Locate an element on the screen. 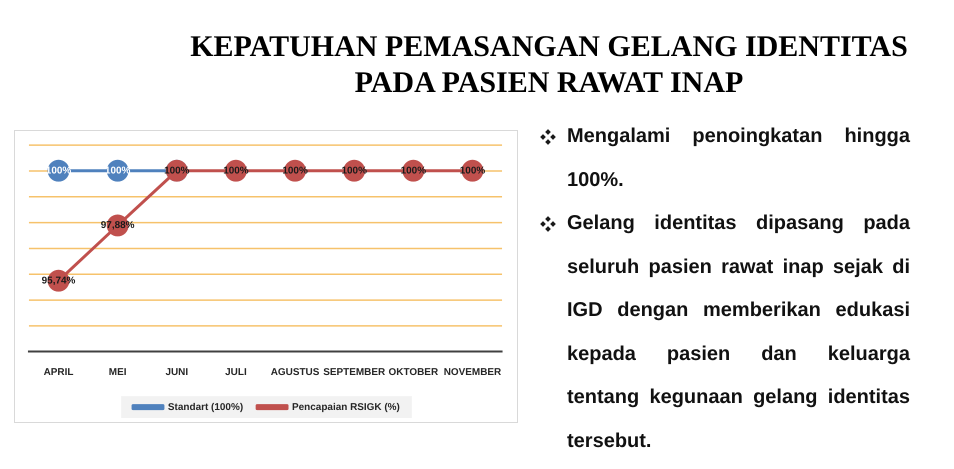  x-tick-label: JUNI is located at coordinates (176, 372).